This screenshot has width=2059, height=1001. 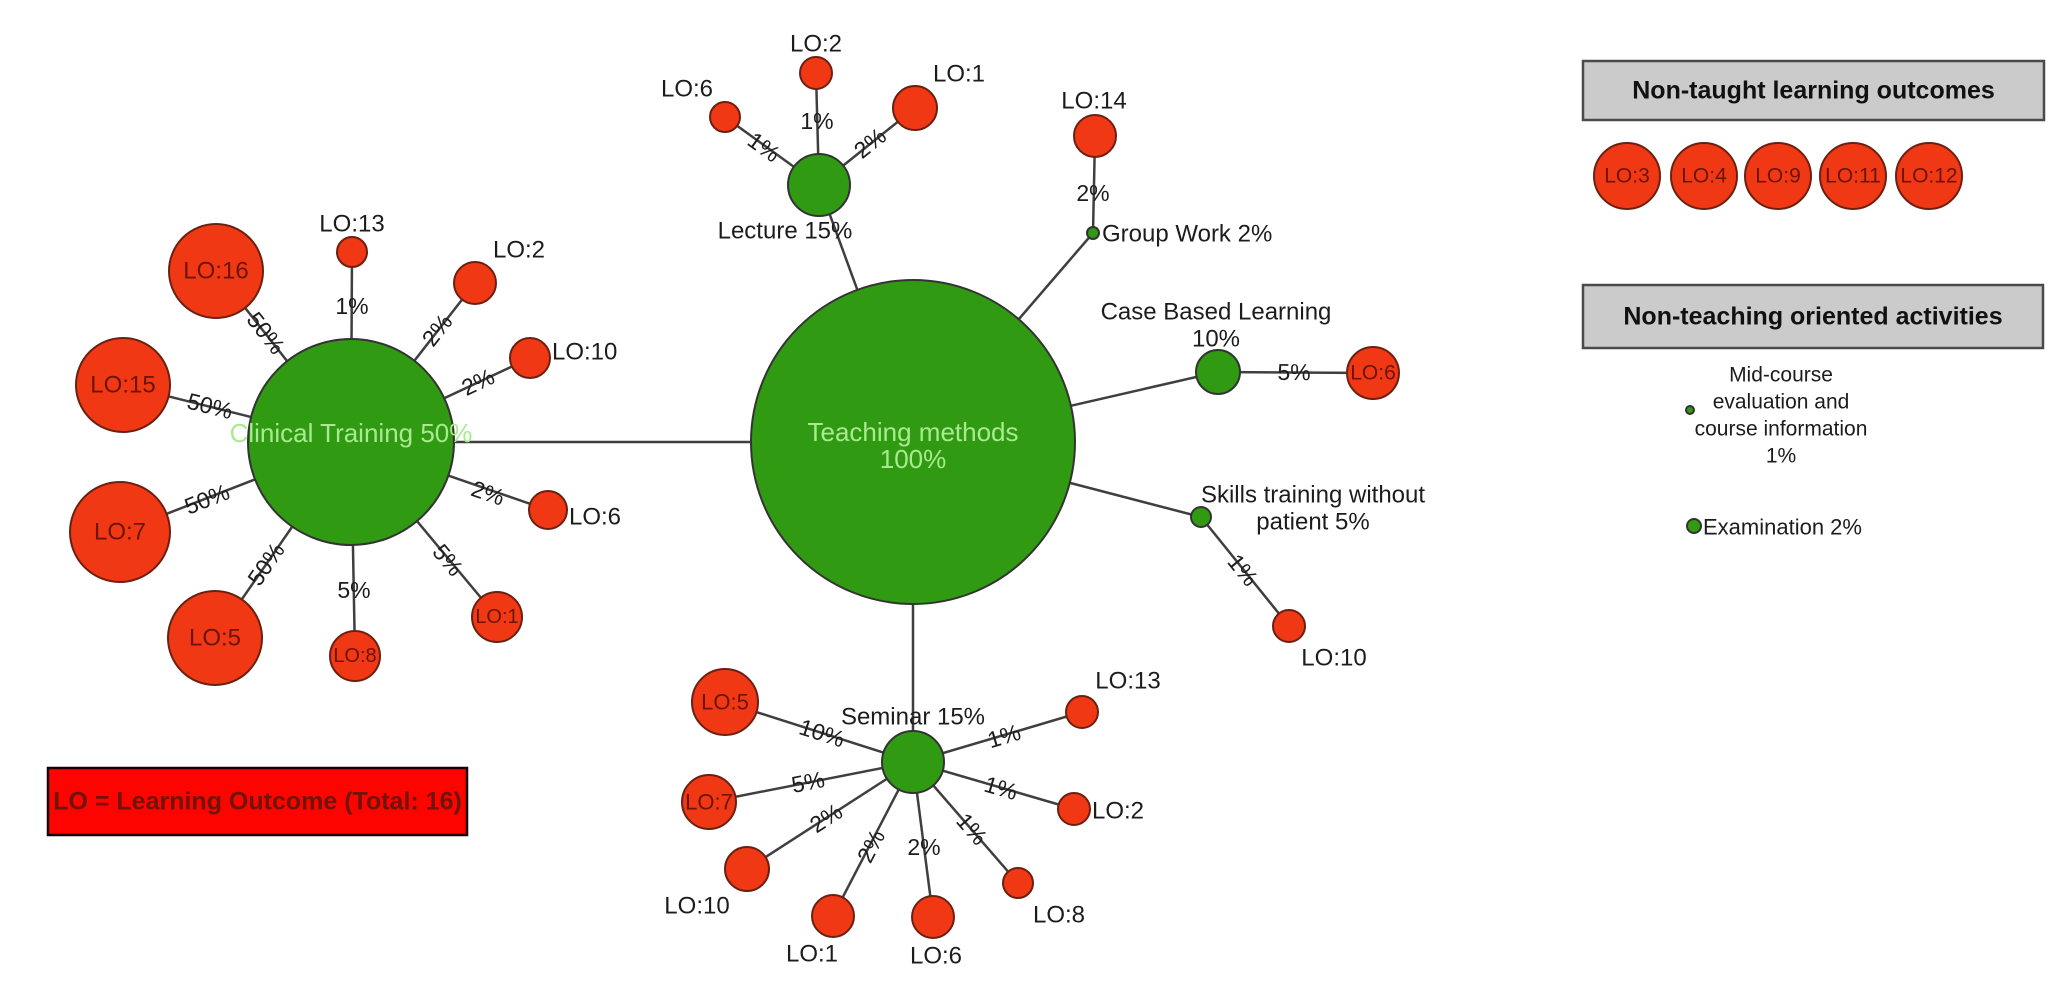 I want to click on label-sem-lo13: LO:13, so click(x=1127, y=681).